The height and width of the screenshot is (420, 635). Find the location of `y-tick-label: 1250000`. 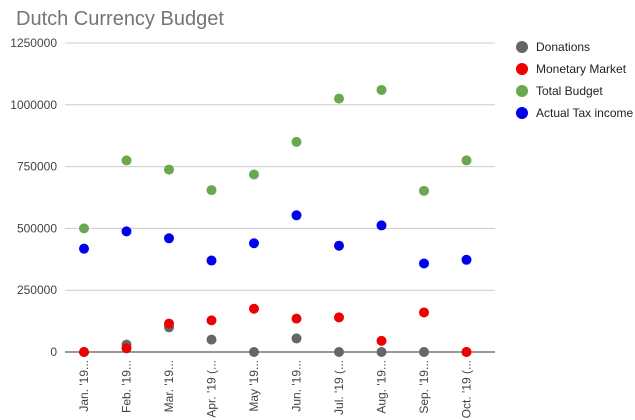

y-tick-label: 1250000 is located at coordinates (33, 43).